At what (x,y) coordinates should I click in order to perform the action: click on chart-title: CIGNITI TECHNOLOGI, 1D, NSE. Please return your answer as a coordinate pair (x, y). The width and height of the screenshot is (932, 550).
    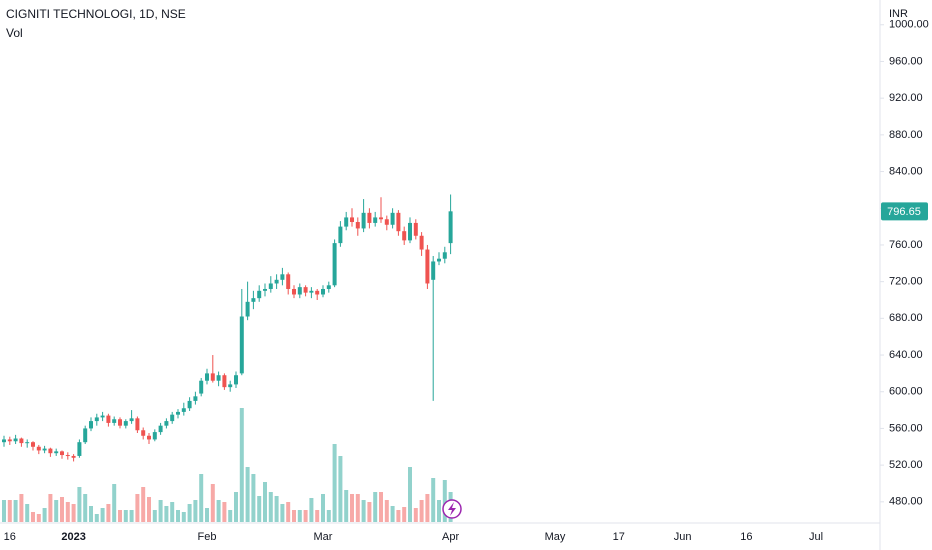
    Looking at the image, I should click on (96, 14).